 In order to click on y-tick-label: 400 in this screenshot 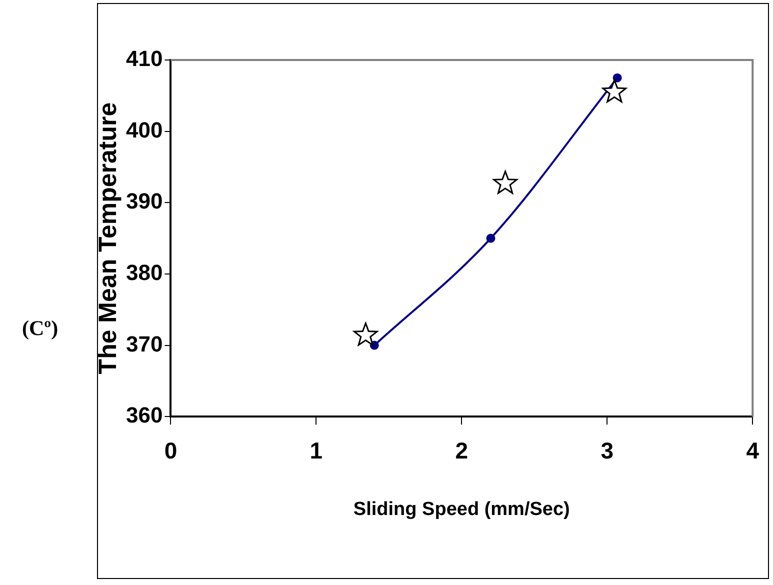, I will do `click(144, 129)`.